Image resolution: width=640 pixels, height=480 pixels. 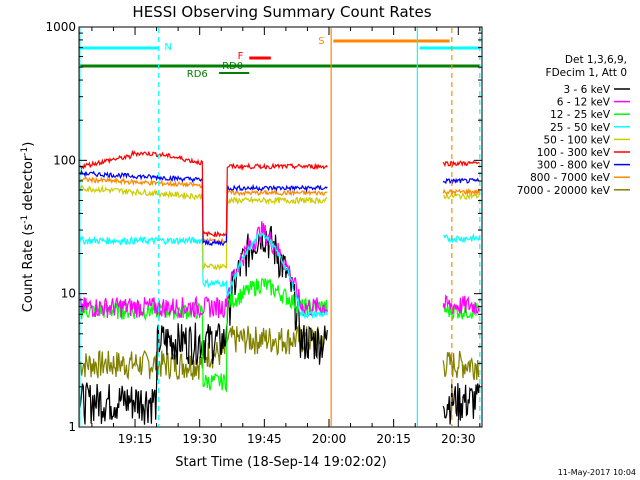 What do you see at coordinates (458, 439) in the screenshot?
I see `x-tick-label: 20:30` at bounding box center [458, 439].